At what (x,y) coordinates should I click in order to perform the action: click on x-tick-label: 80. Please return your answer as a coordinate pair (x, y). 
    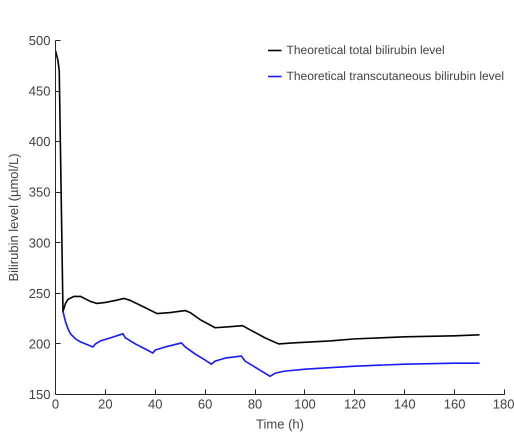
    Looking at the image, I should click on (255, 404).